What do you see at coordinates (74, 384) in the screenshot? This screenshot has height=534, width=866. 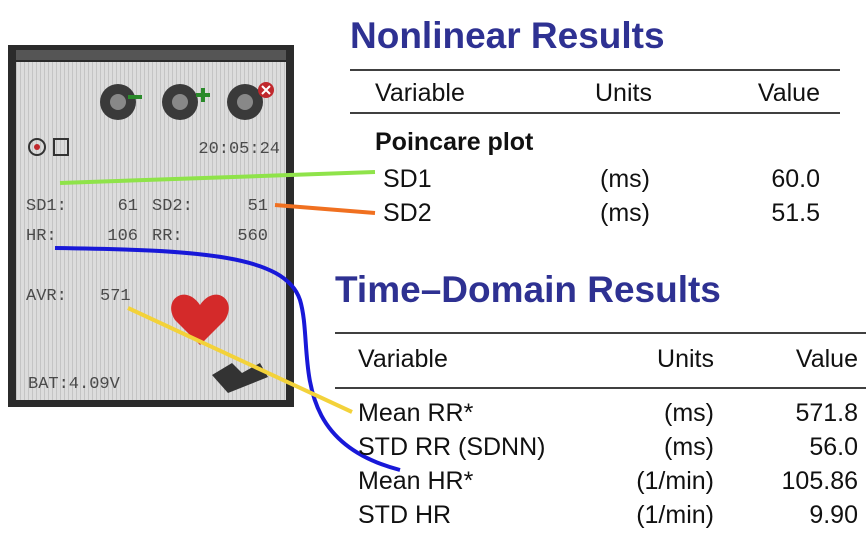 I see `battery: BAT:4.09V` at bounding box center [74, 384].